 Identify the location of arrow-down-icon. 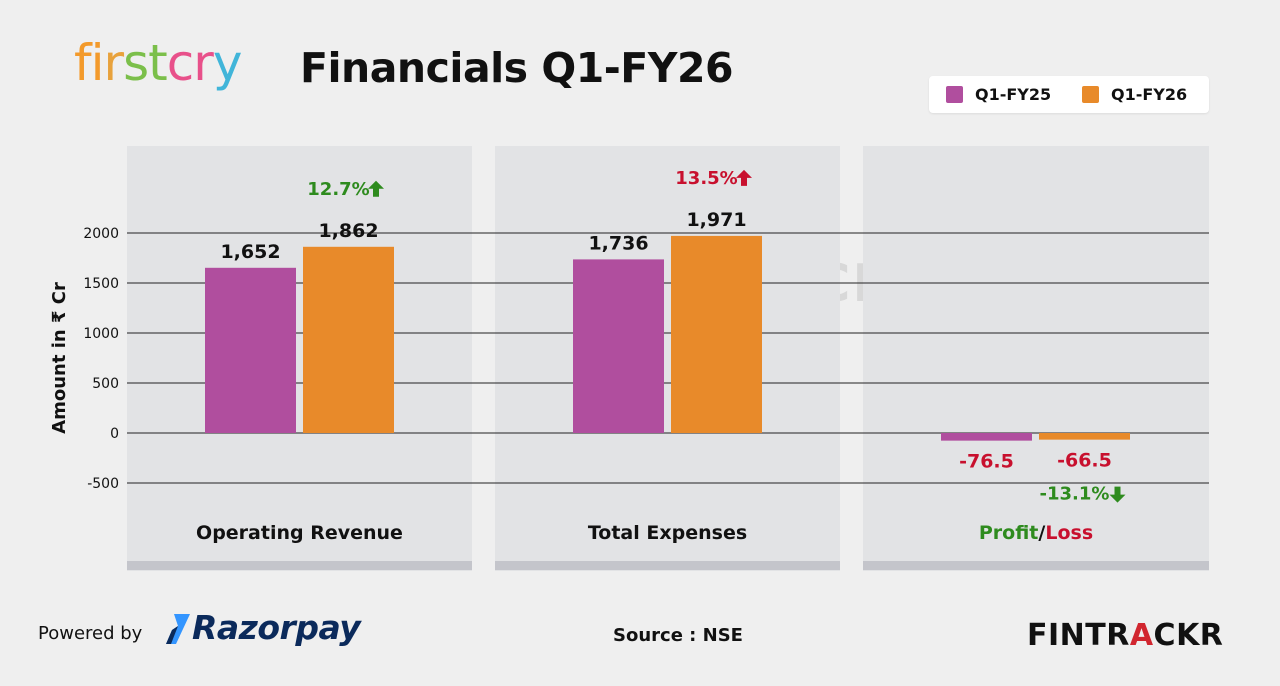
(1117, 494).